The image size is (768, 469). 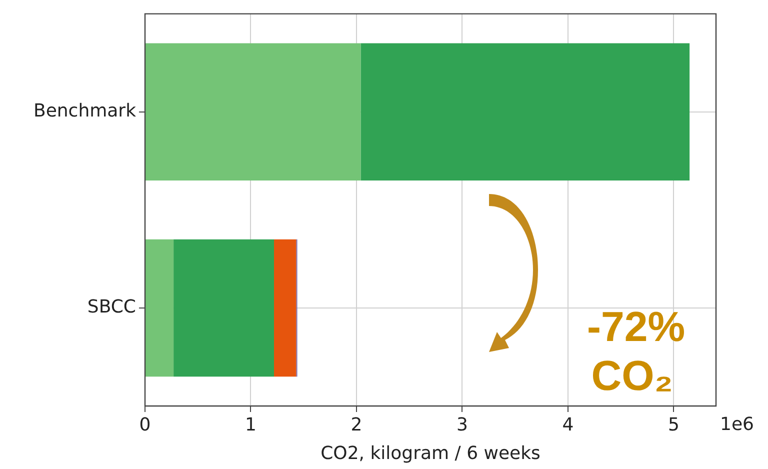 What do you see at coordinates (636, 326) in the screenshot?
I see `annotation: -72%` at bounding box center [636, 326].